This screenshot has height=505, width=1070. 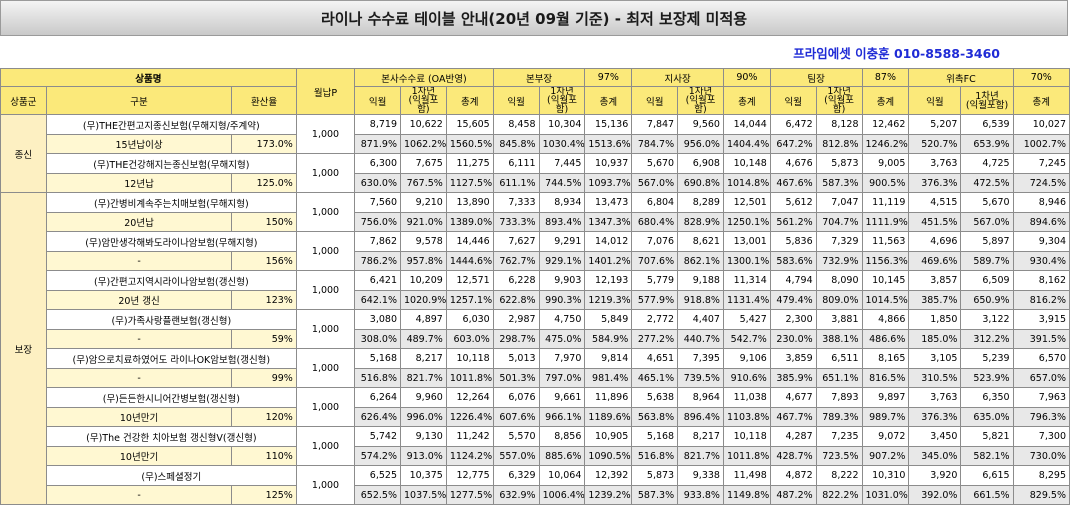 What do you see at coordinates (608, 124) in the screenshot?
I see `commission-value: 15,136` at bounding box center [608, 124].